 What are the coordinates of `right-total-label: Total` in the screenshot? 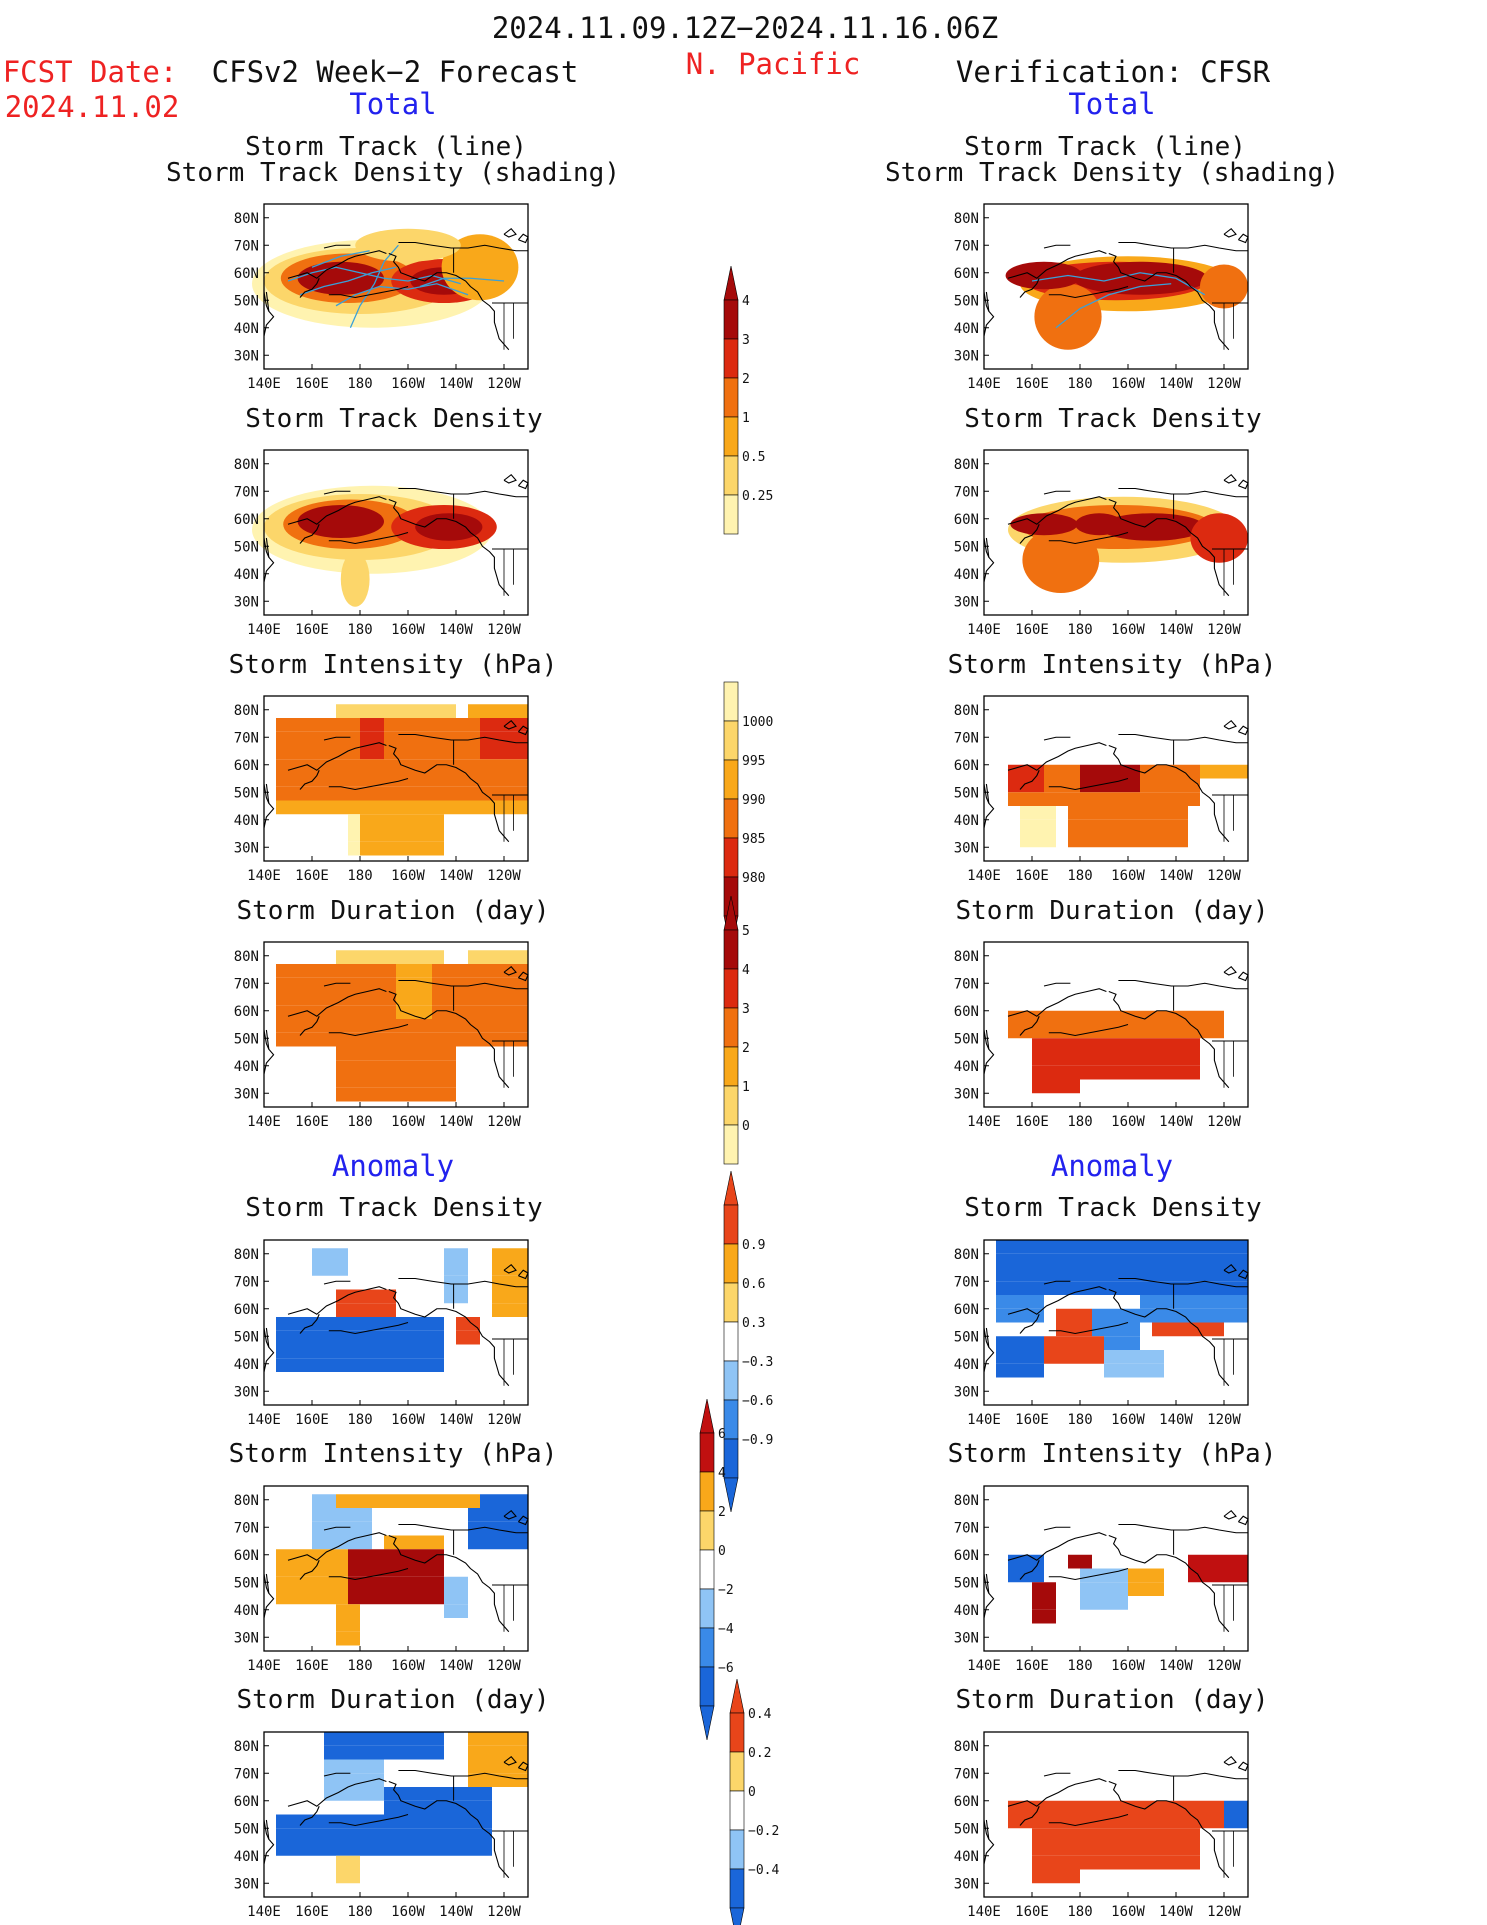 It's located at (1112, 104).